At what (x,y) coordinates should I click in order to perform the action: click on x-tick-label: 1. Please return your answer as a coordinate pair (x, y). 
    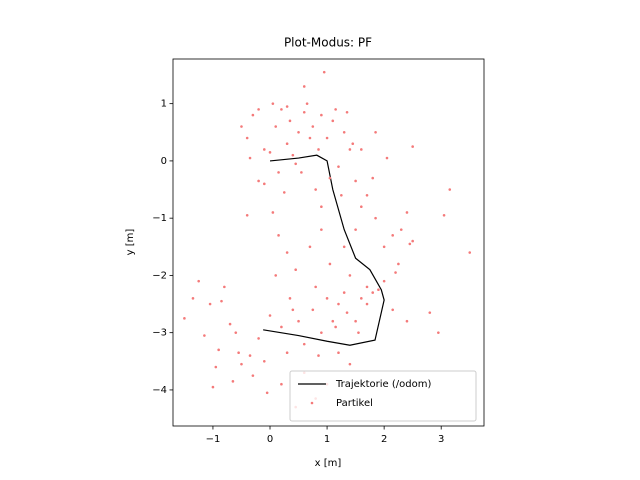
    Looking at the image, I should click on (327, 439).